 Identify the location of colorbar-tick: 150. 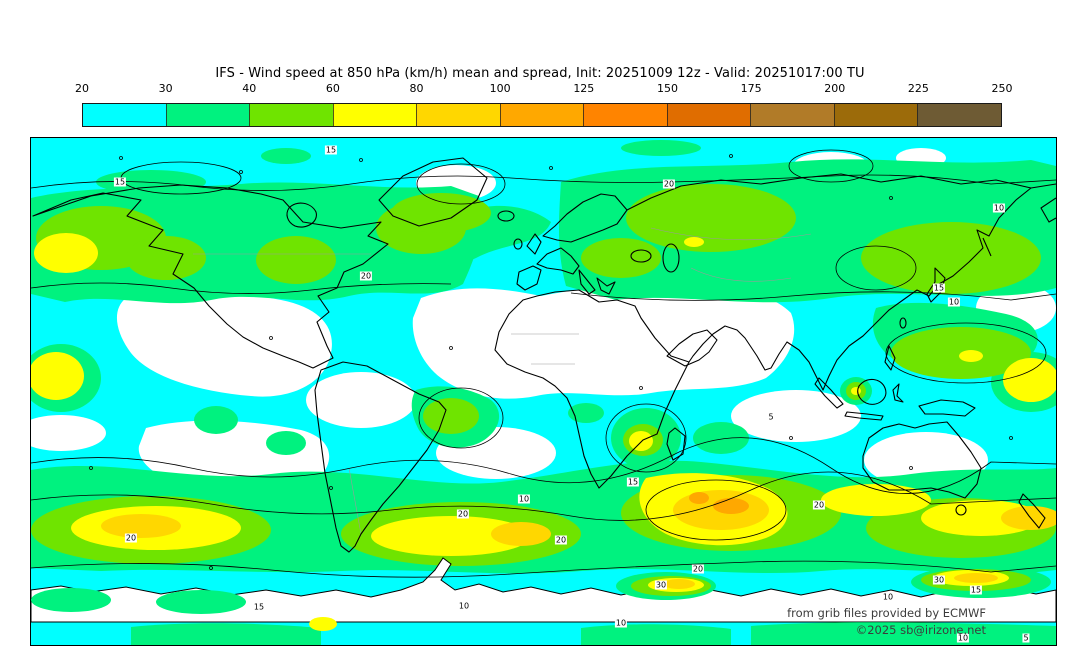
(667, 88).